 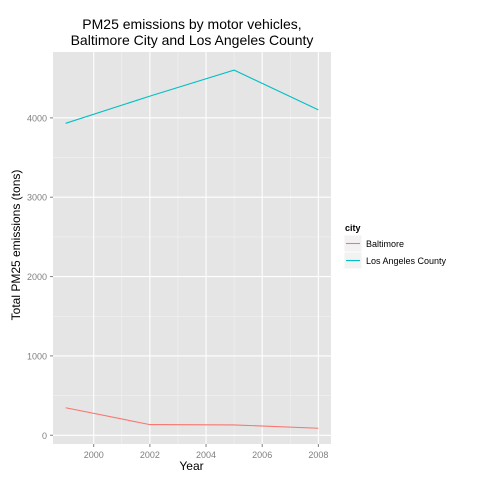 I want to click on legend-label-baltimore: Baltimore, so click(x=385, y=244).